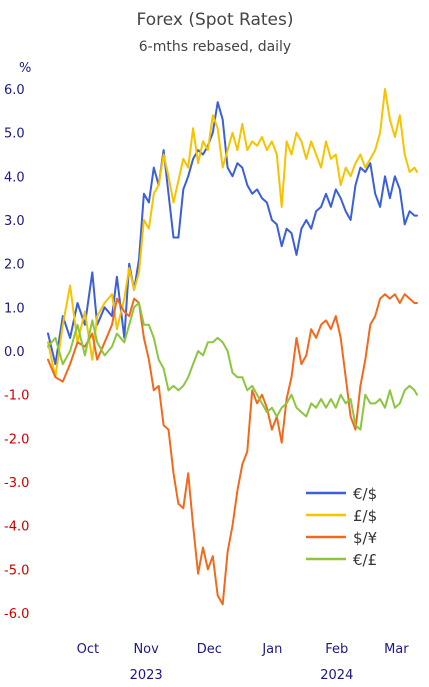 This screenshot has height=687, width=429. I want to click on x-year-label: 2024, so click(336, 675).